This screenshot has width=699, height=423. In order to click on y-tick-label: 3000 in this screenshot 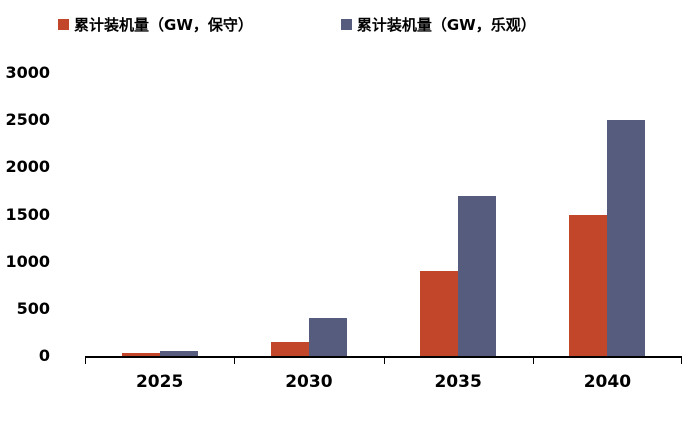, I will do `click(27, 72)`.